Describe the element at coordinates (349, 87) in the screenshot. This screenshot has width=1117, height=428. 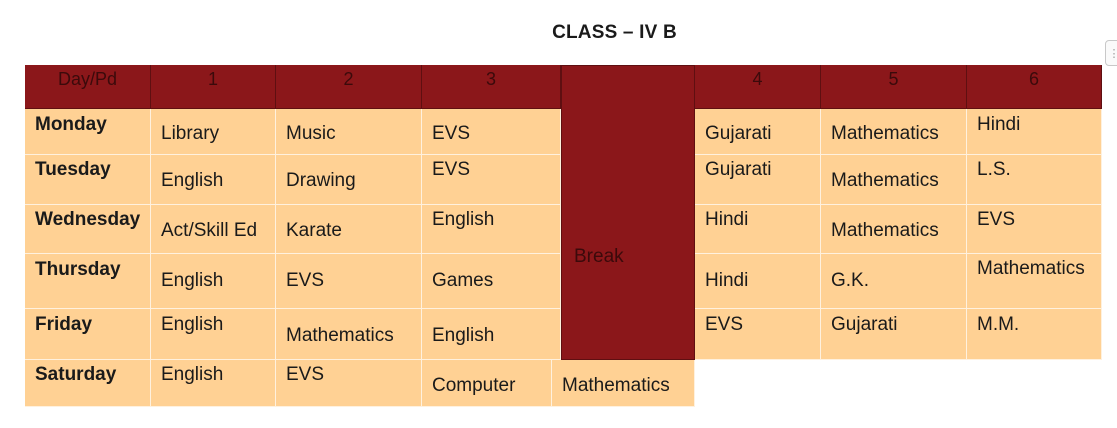
I see `header-period-2: 2` at that location.